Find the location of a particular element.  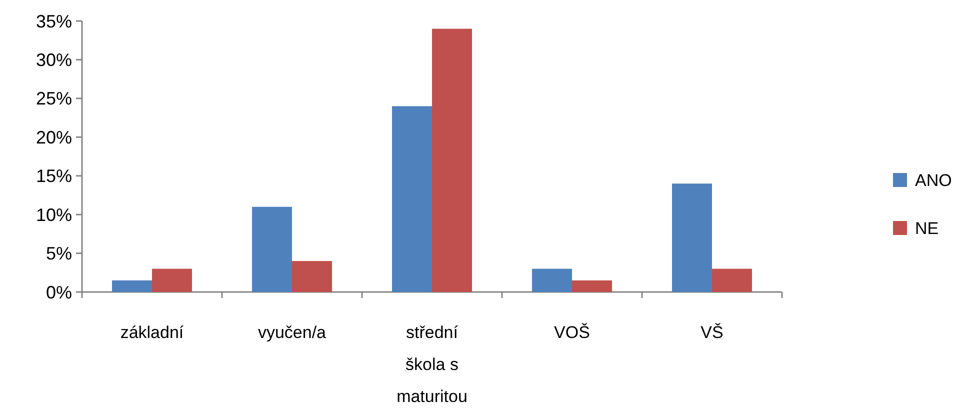

y-tick-label: 30% is located at coordinates (54, 60).